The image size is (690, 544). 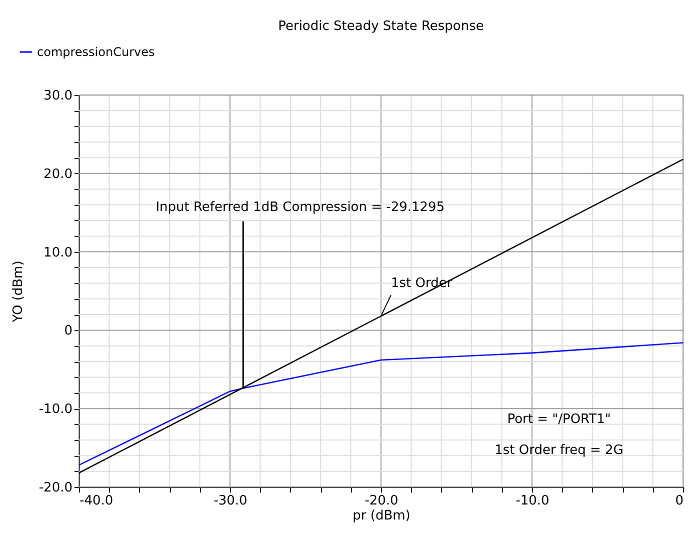 I want to click on x-tick-label: -40.0, so click(x=97, y=501).